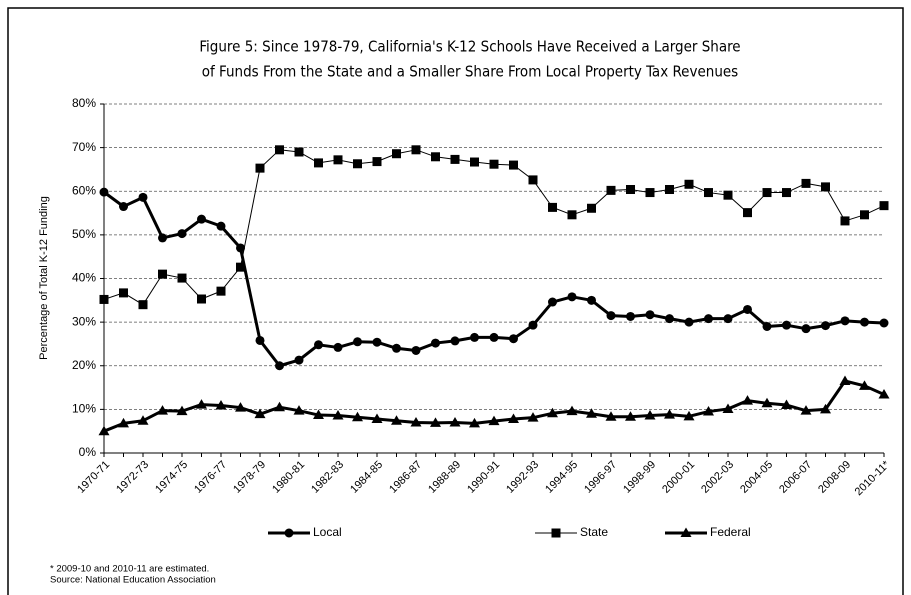  What do you see at coordinates (93, 477) in the screenshot?
I see `x-tick-label: 1970-71` at bounding box center [93, 477].